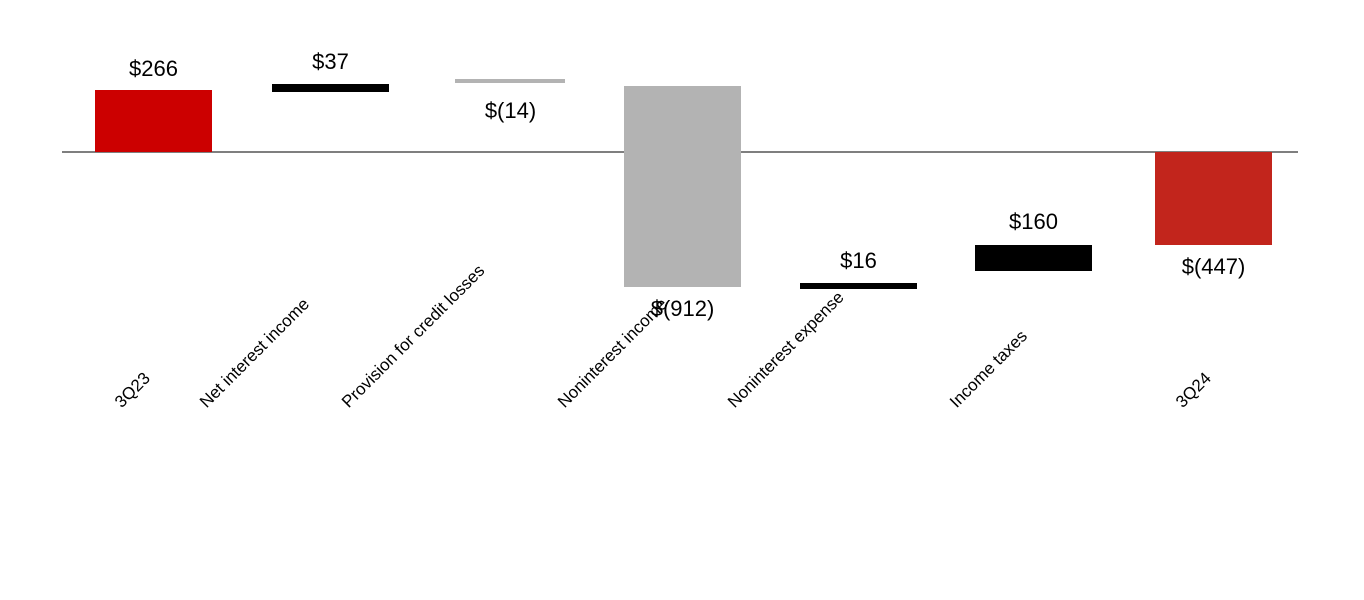 Image resolution: width=1364 pixels, height=600 pixels. What do you see at coordinates (613, 353) in the screenshot?
I see `x-axis-label-noninterest-income: Noninterest income` at bounding box center [613, 353].